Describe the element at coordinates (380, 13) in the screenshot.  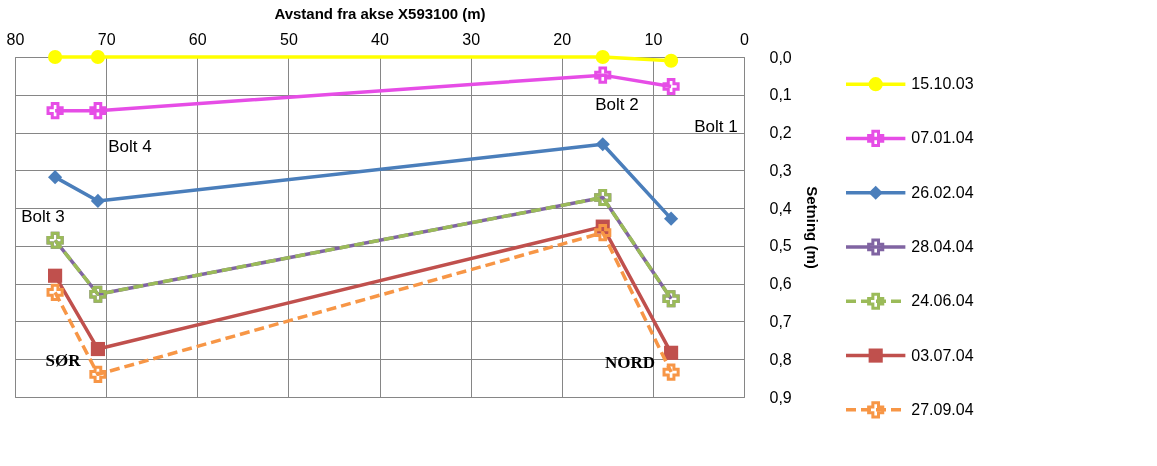
I see `x-axis-title: Avstand fra akse X593100 (m)` at that location.